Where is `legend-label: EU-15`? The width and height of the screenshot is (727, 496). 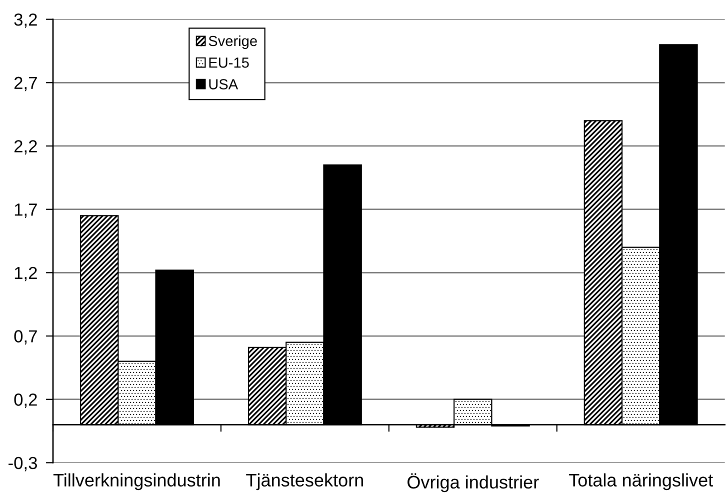 legend-label: EU-15 is located at coordinates (229, 63).